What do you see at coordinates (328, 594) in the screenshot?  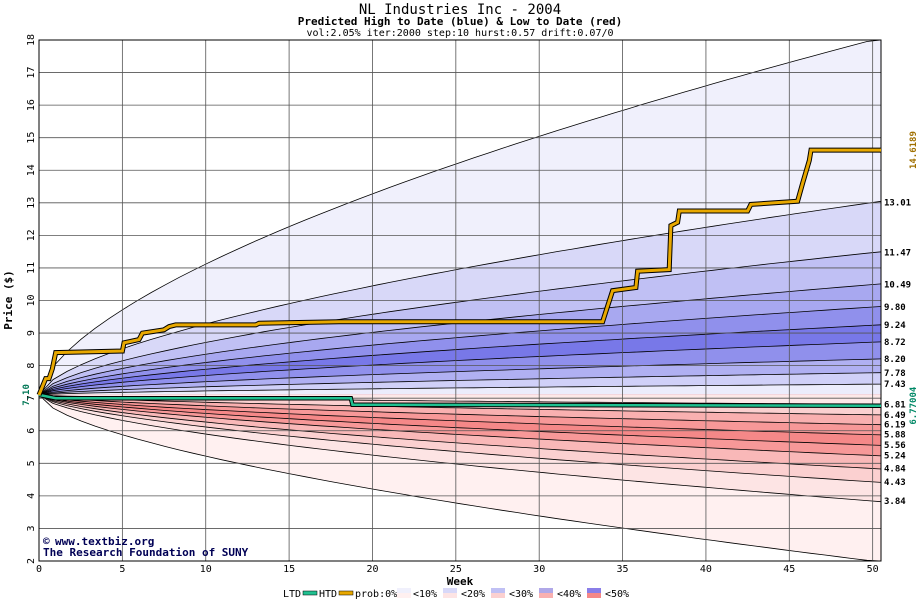 I see `legend-htd-label: HTD` at bounding box center [328, 594].